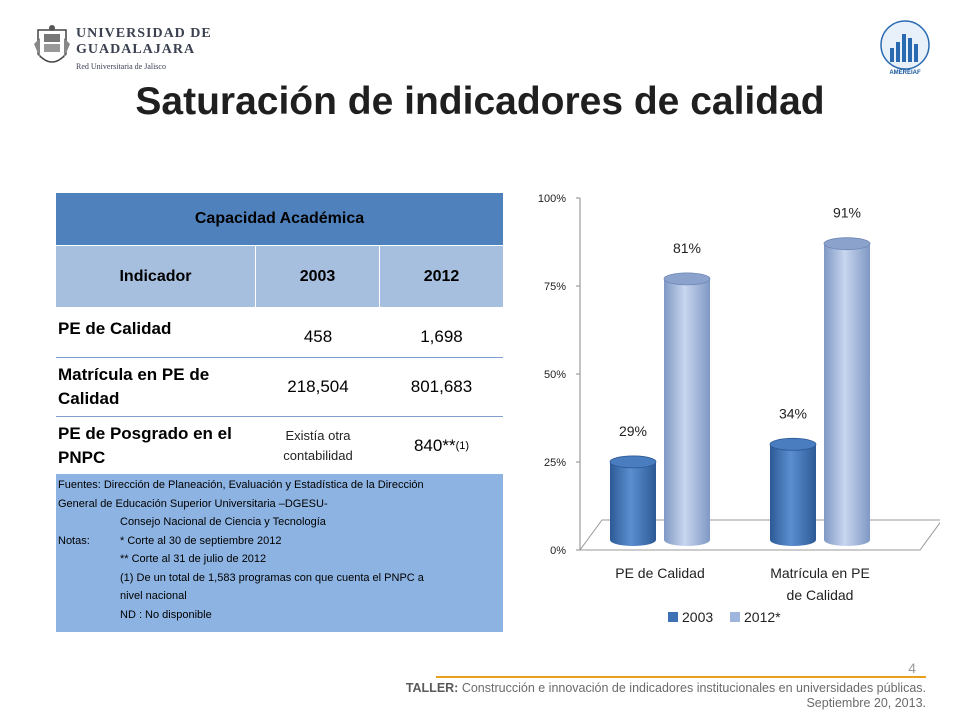 The width and height of the screenshot is (960, 720). What do you see at coordinates (480, 101) in the screenshot?
I see `slide-title: Saturación de indicadores de calidad` at bounding box center [480, 101].